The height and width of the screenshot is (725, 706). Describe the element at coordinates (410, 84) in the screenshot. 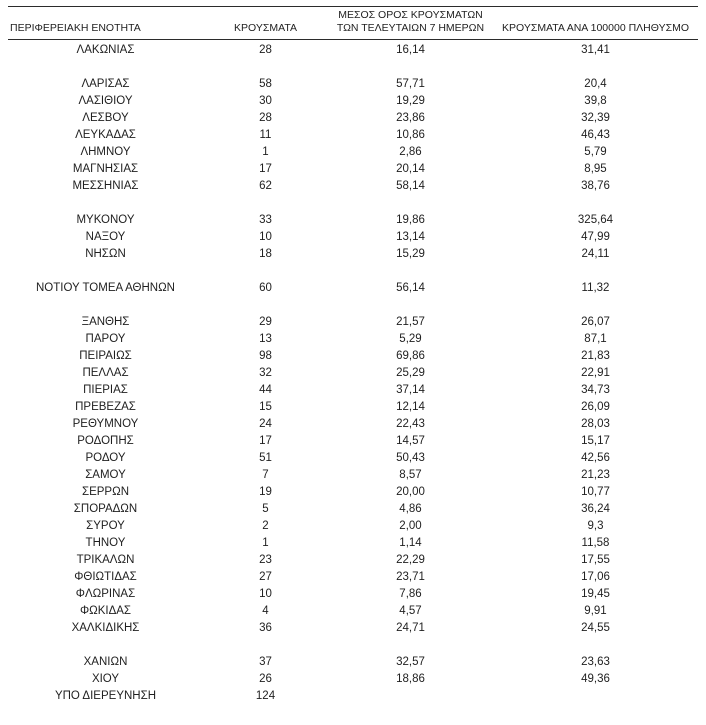

I see `avg7-cell: 57,71` at that location.